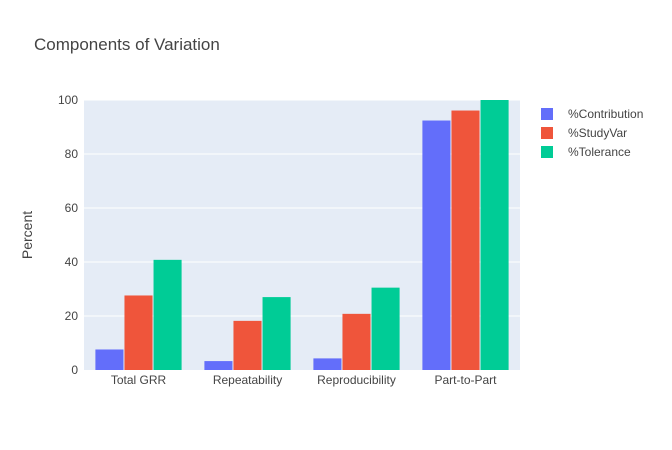 This screenshot has width=672, height=450. What do you see at coordinates (74, 370) in the screenshot?
I see `y-tick-label: 0` at bounding box center [74, 370].